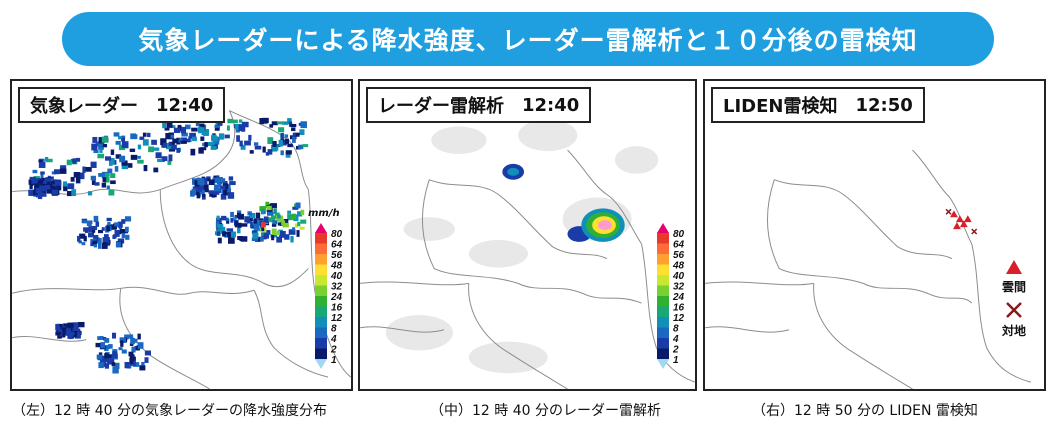  I want to click on legend-level-label: 24, so click(336, 297).